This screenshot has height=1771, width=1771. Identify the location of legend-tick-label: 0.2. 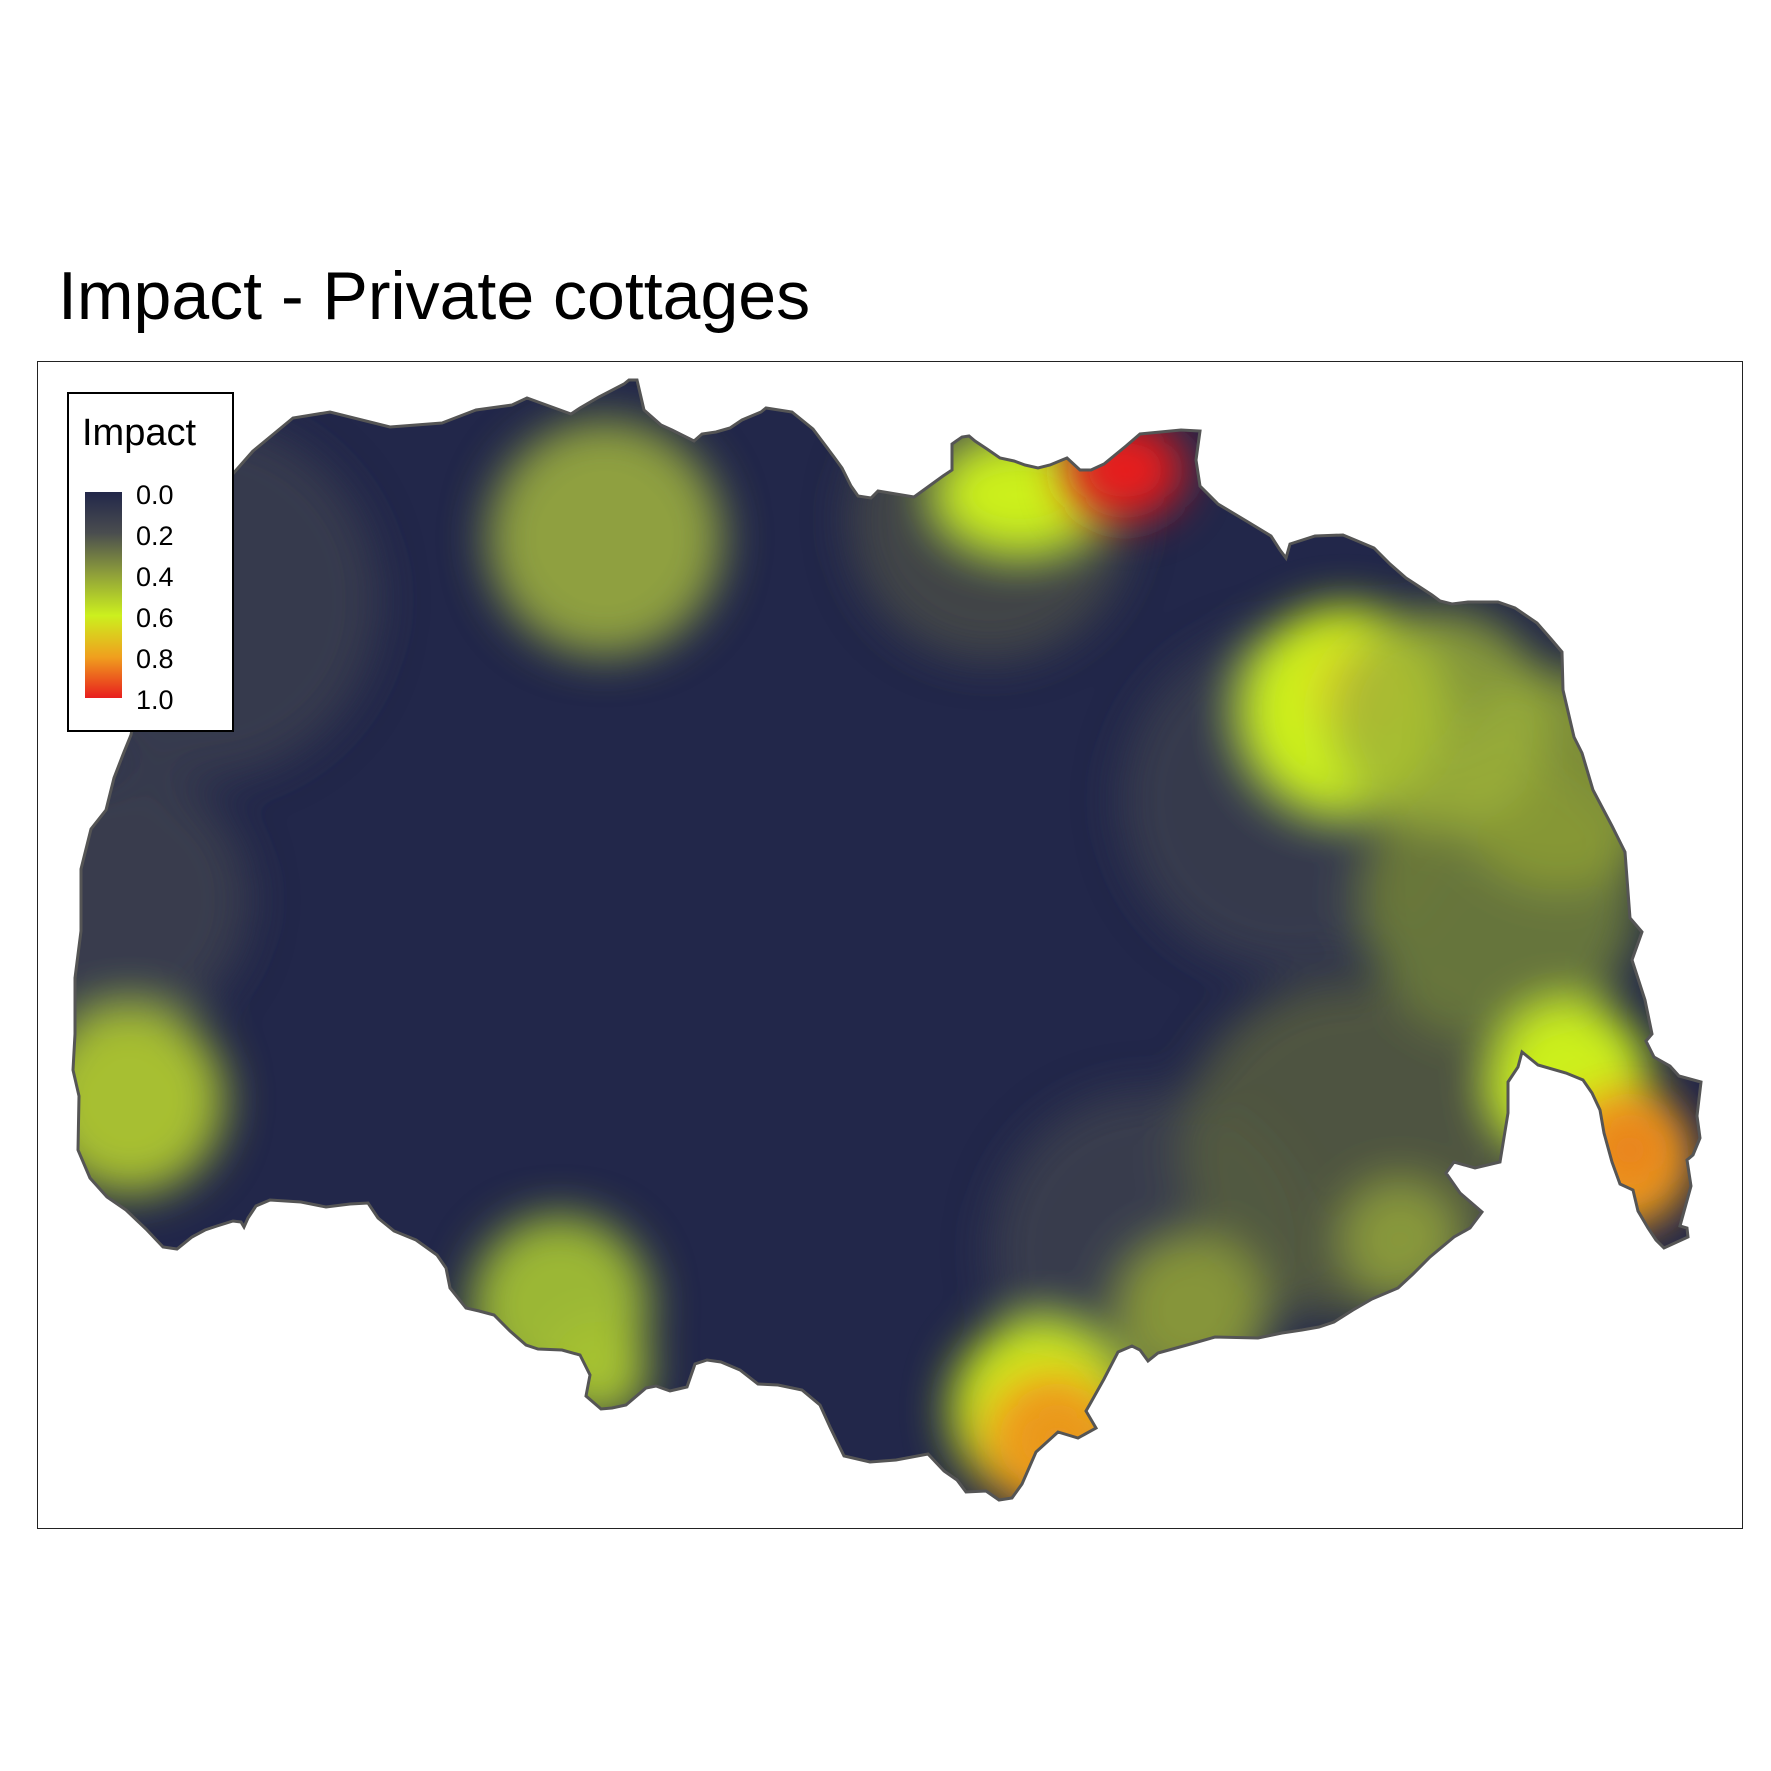
(155, 536).